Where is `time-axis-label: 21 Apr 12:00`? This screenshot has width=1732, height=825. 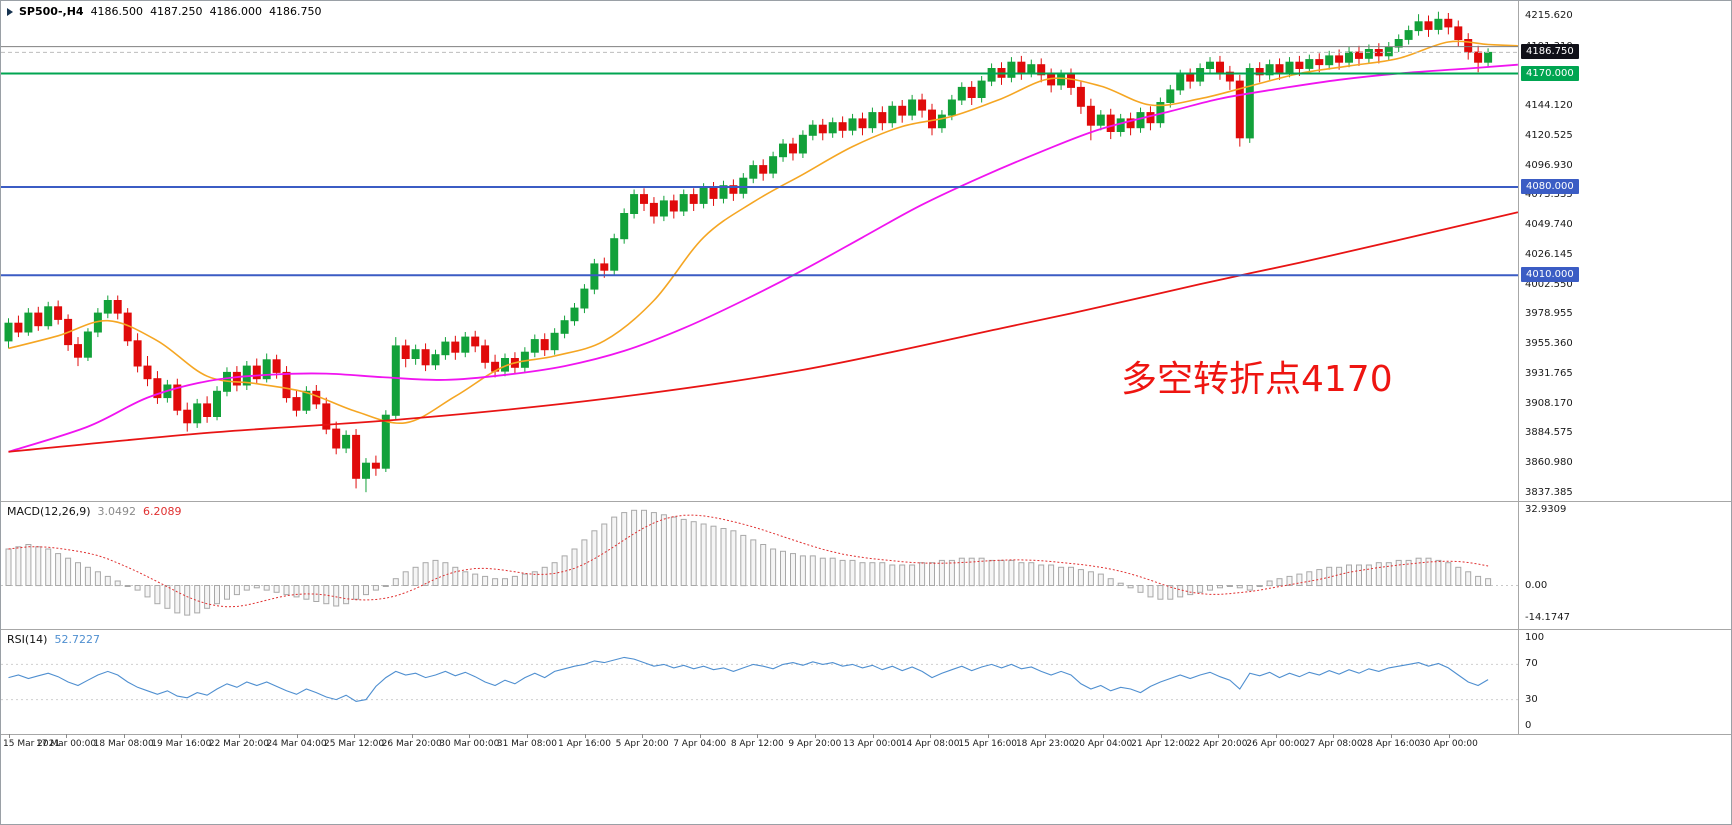 time-axis-label: 21 Apr 12:00 is located at coordinates (1160, 744).